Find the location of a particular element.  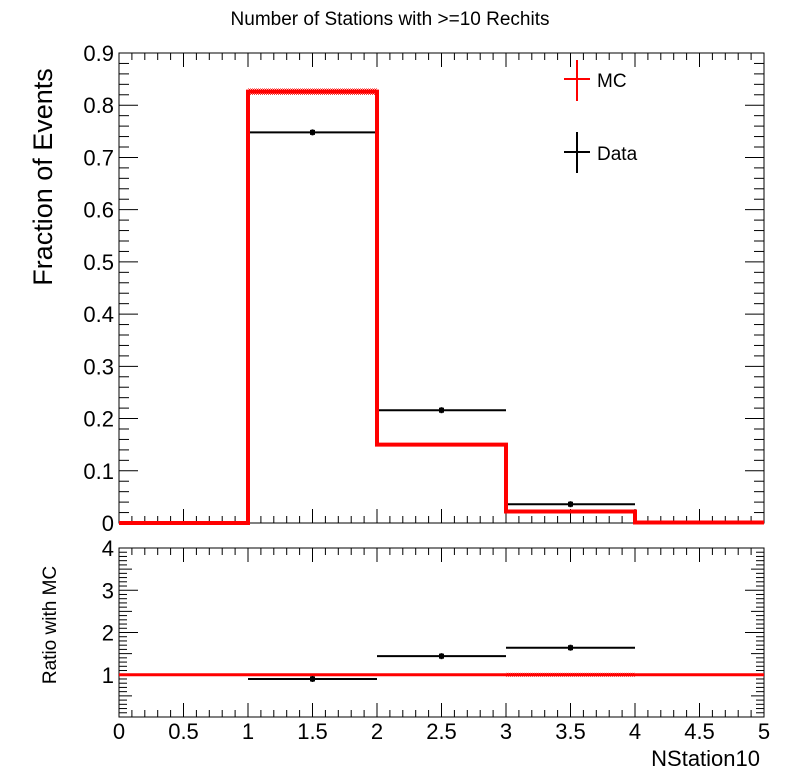

legend-mc-label: MC is located at coordinates (612, 81).